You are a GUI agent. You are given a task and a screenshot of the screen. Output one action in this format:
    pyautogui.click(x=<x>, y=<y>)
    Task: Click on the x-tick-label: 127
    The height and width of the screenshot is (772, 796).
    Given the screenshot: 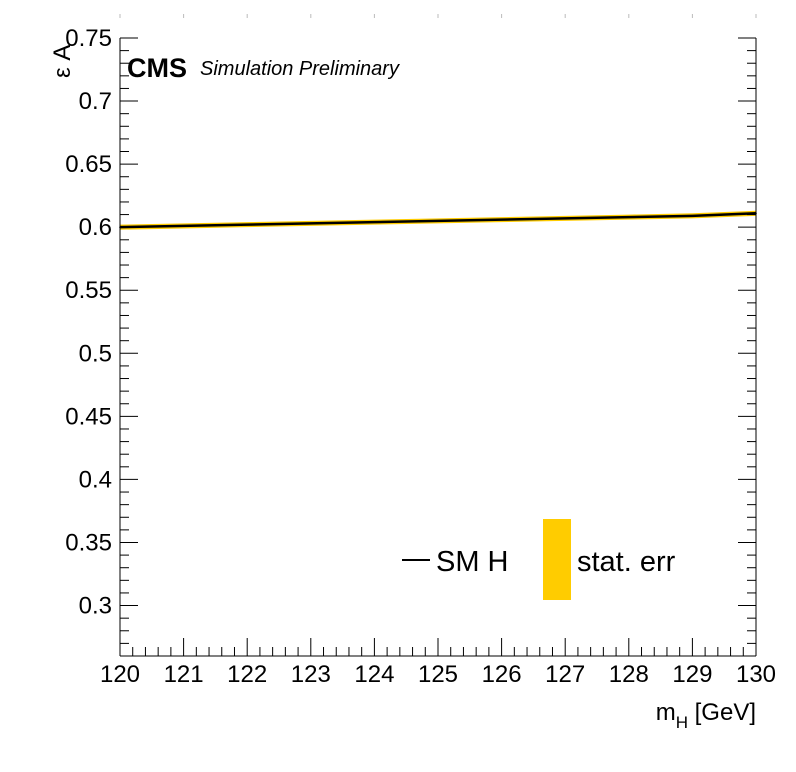 What is the action you would take?
    pyautogui.click(x=565, y=674)
    